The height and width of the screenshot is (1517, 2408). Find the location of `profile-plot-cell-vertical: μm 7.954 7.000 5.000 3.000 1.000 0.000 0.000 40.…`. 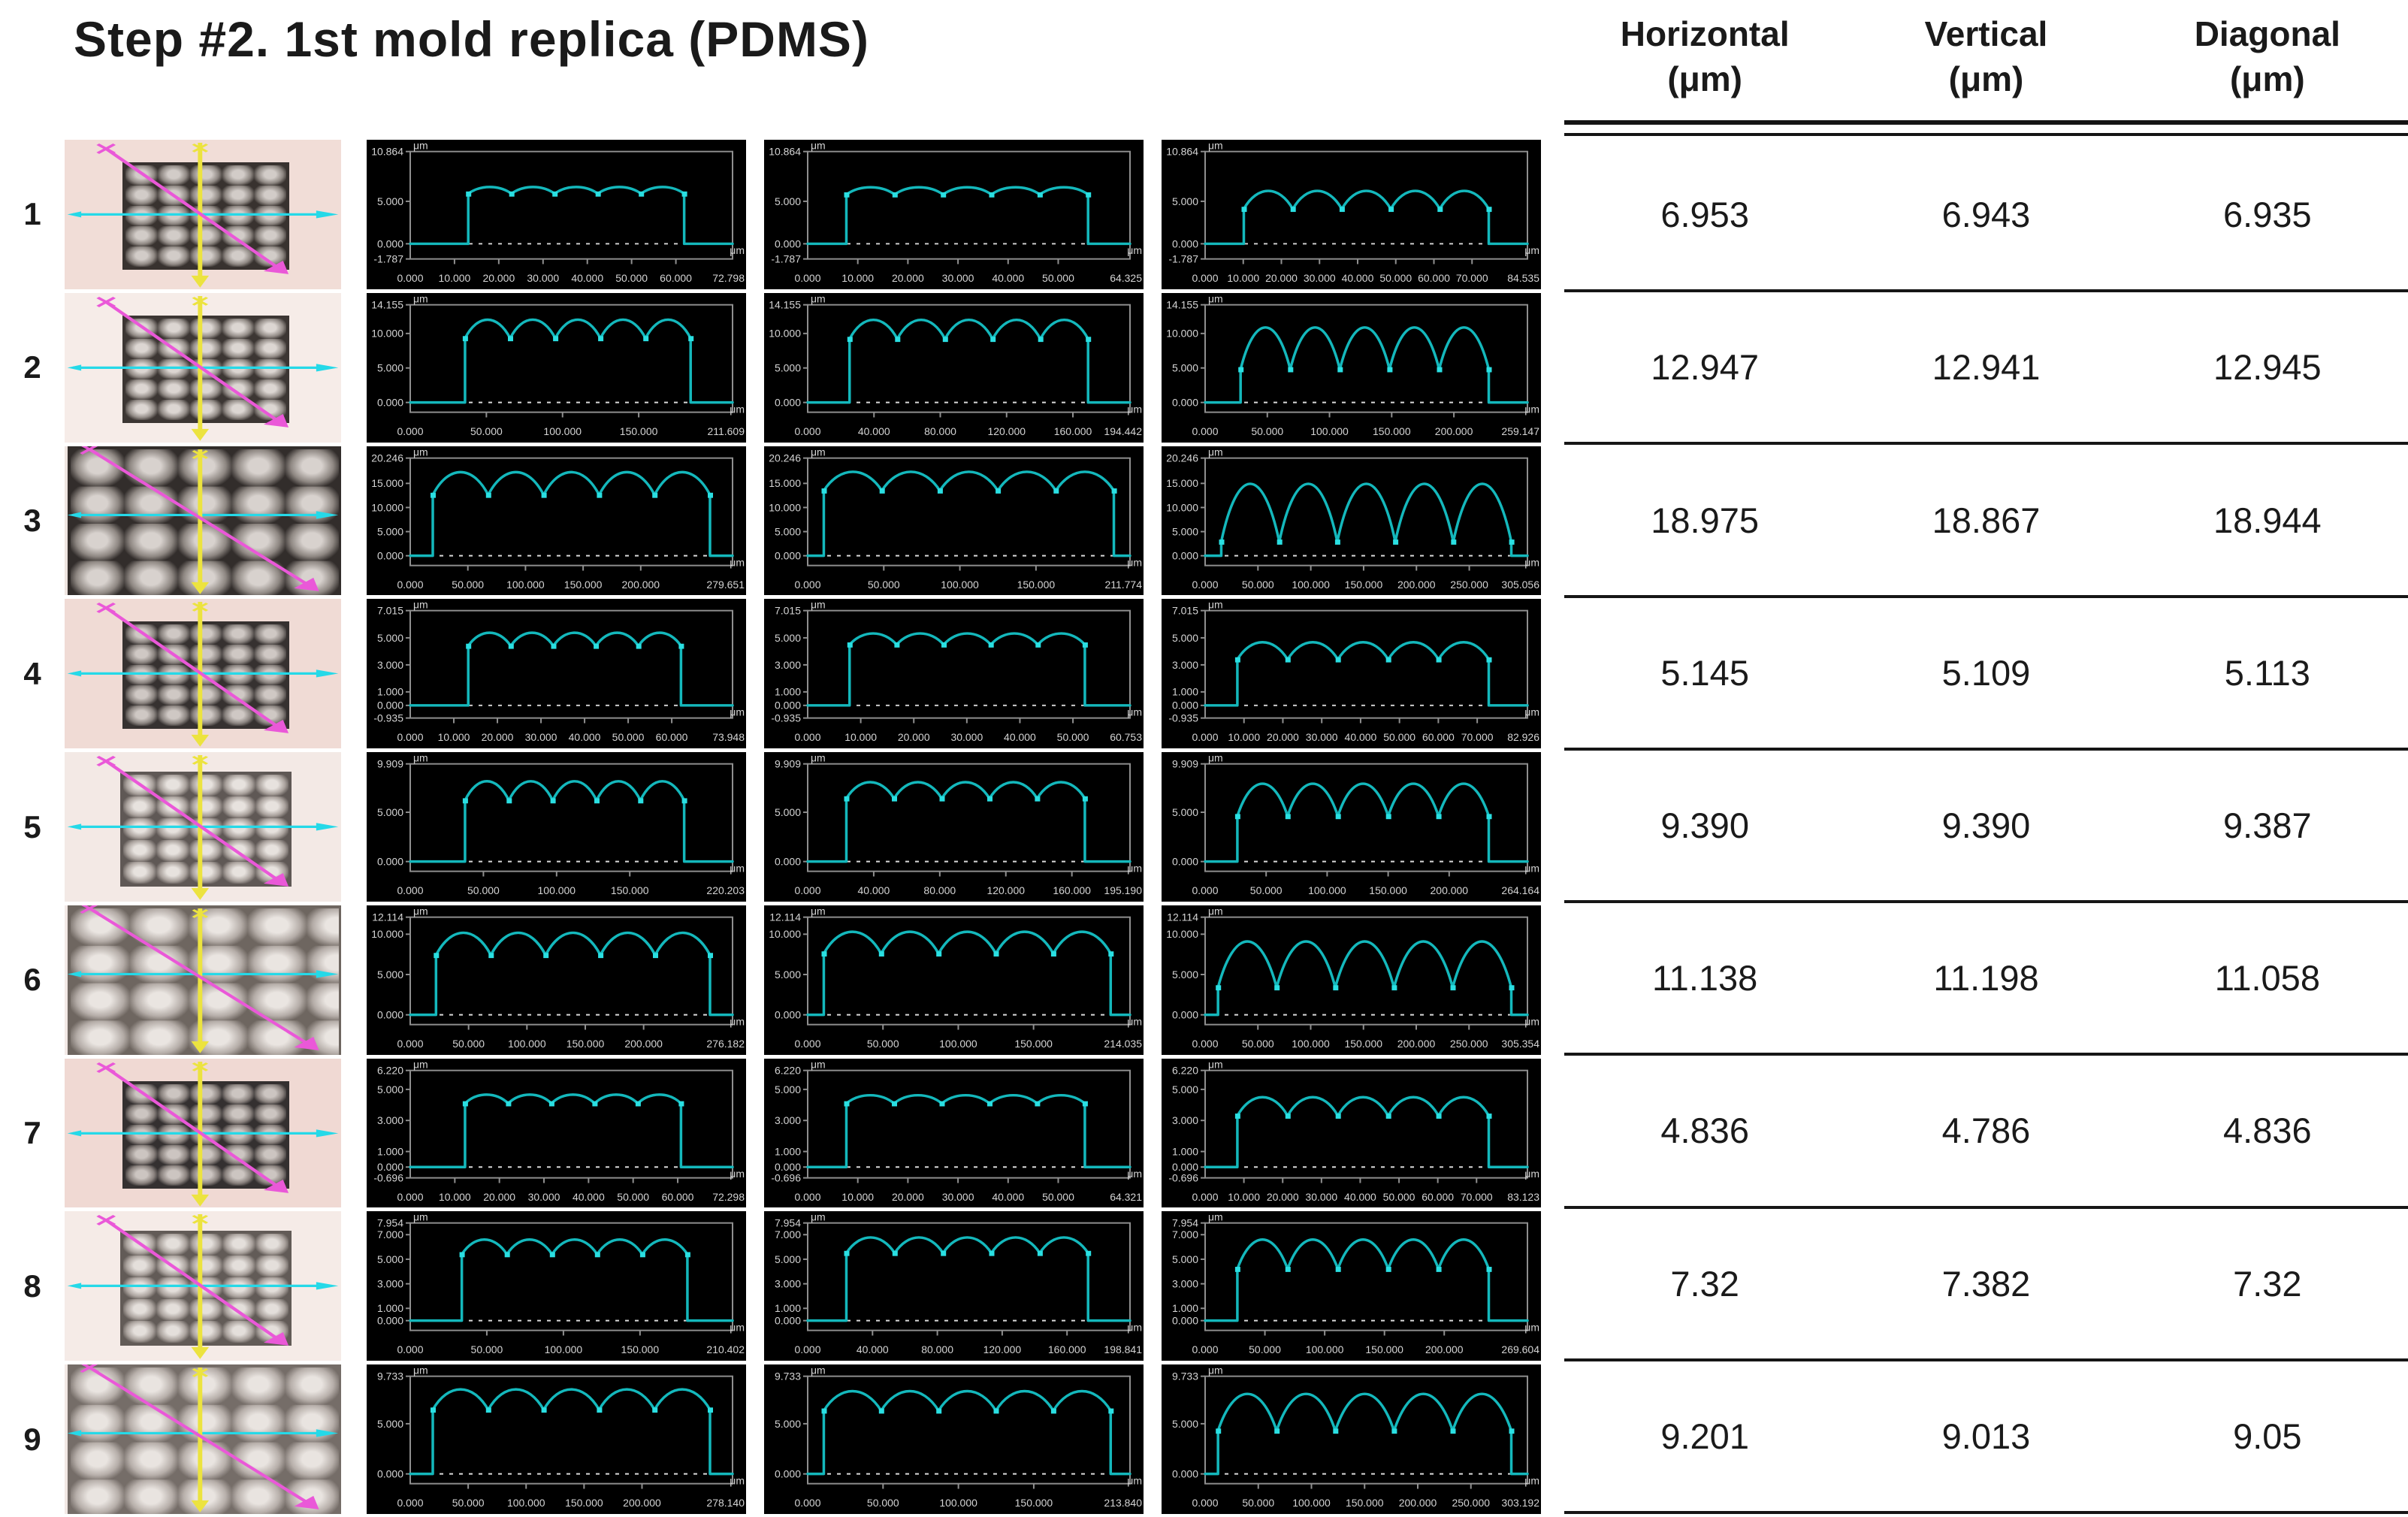

profile-plot-cell-vertical: μm 7.954 7.000 5.000 3.000 1.000 0.000 0.000 40.… is located at coordinates (954, 1286).